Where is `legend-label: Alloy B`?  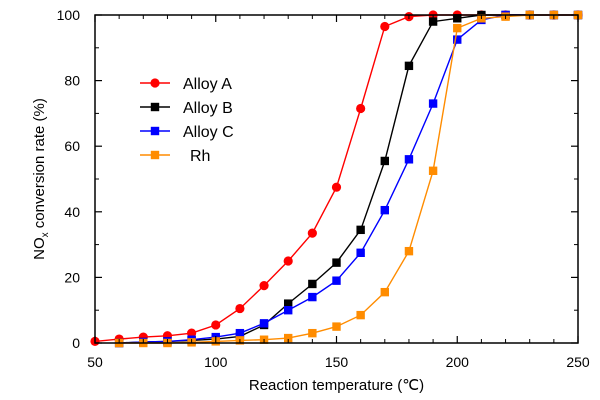
legend-label: Alloy B is located at coordinates (208, 108).